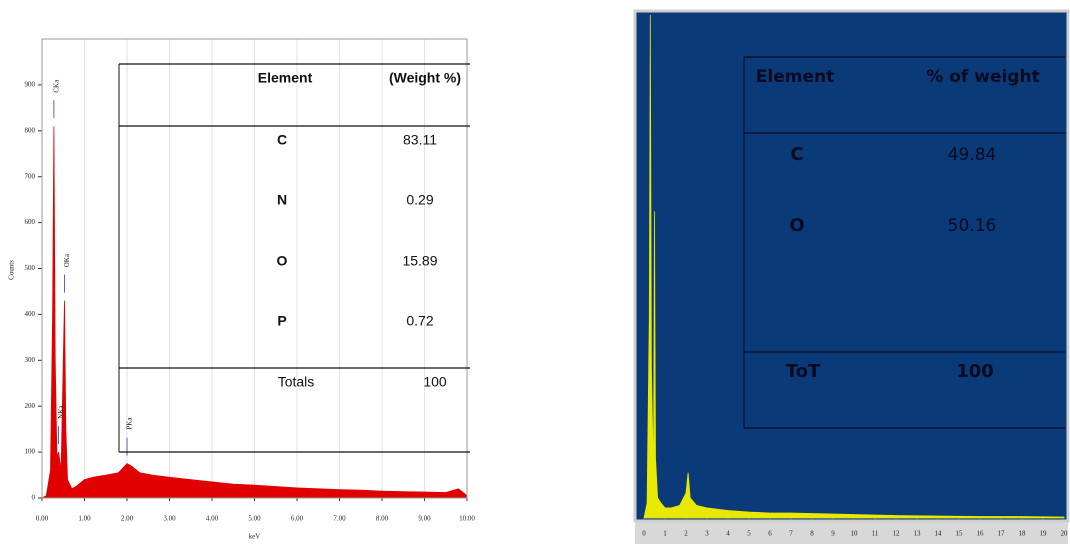 This screenshot has height=545, width=1070. Describe the element at coordinates (972, 226) in the screenshot. I see `table-cell: 50.16` at that location.